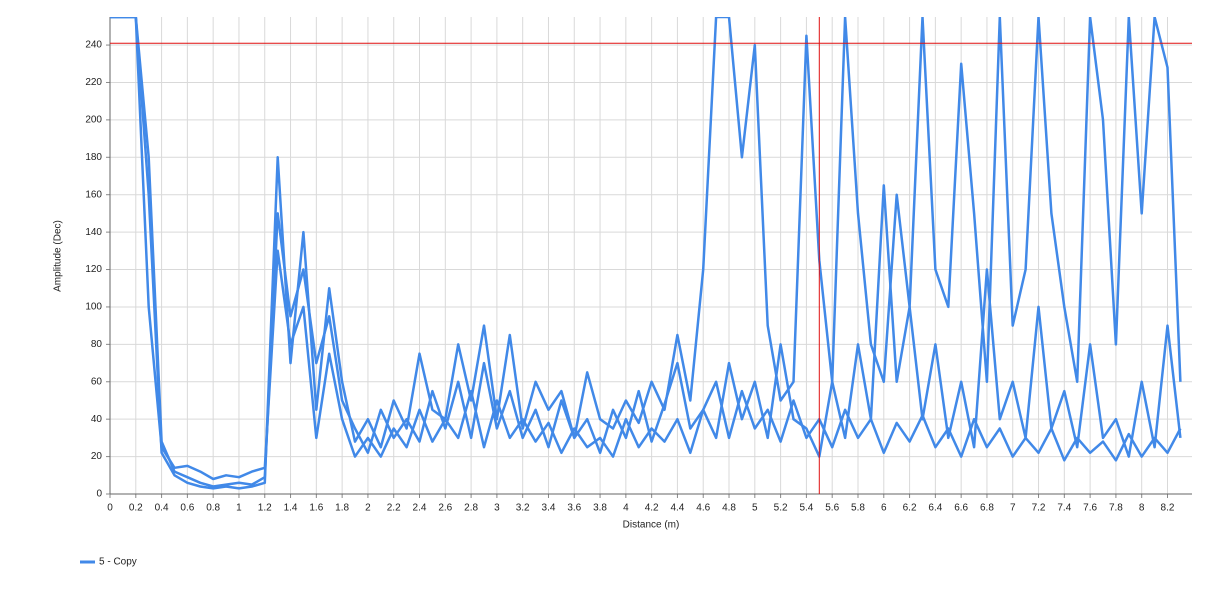  What do you see at coordinates (1064, 508) in the screenshot?
I see `x-tick-label: 7.4` at bounding box center [1064, 508].